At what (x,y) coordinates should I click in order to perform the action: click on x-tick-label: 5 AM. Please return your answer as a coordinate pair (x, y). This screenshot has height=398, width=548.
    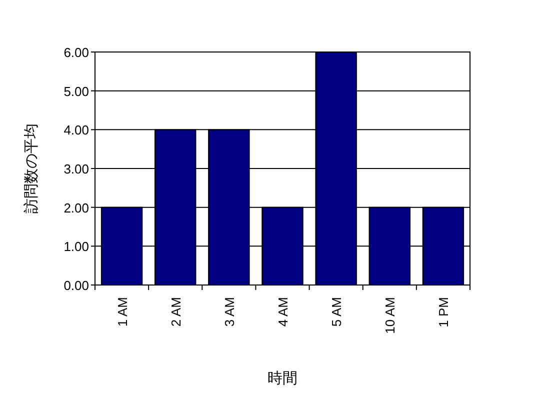
    Looking at the image, I should click on (336, 312).